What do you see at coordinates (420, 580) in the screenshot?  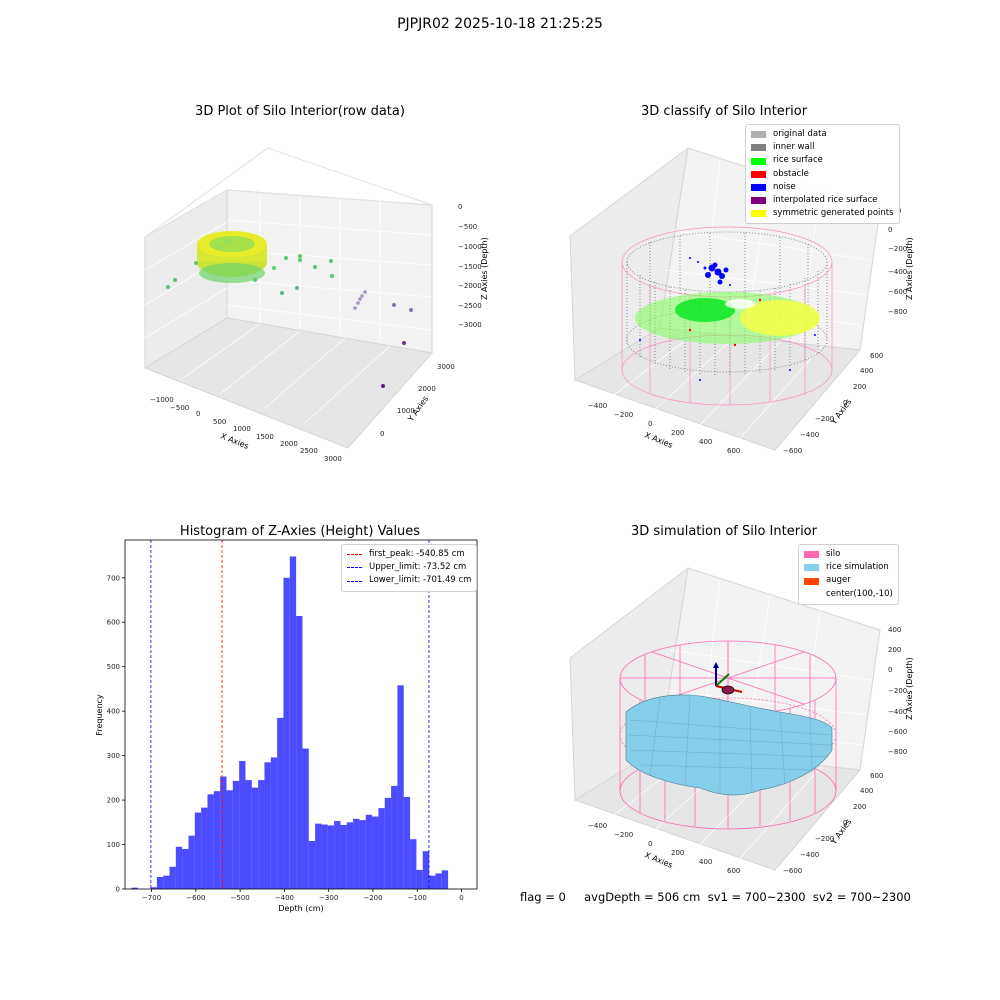 I see `legend-label: Lower_limit: -701.49 cm` at bounding box center [420, 580].